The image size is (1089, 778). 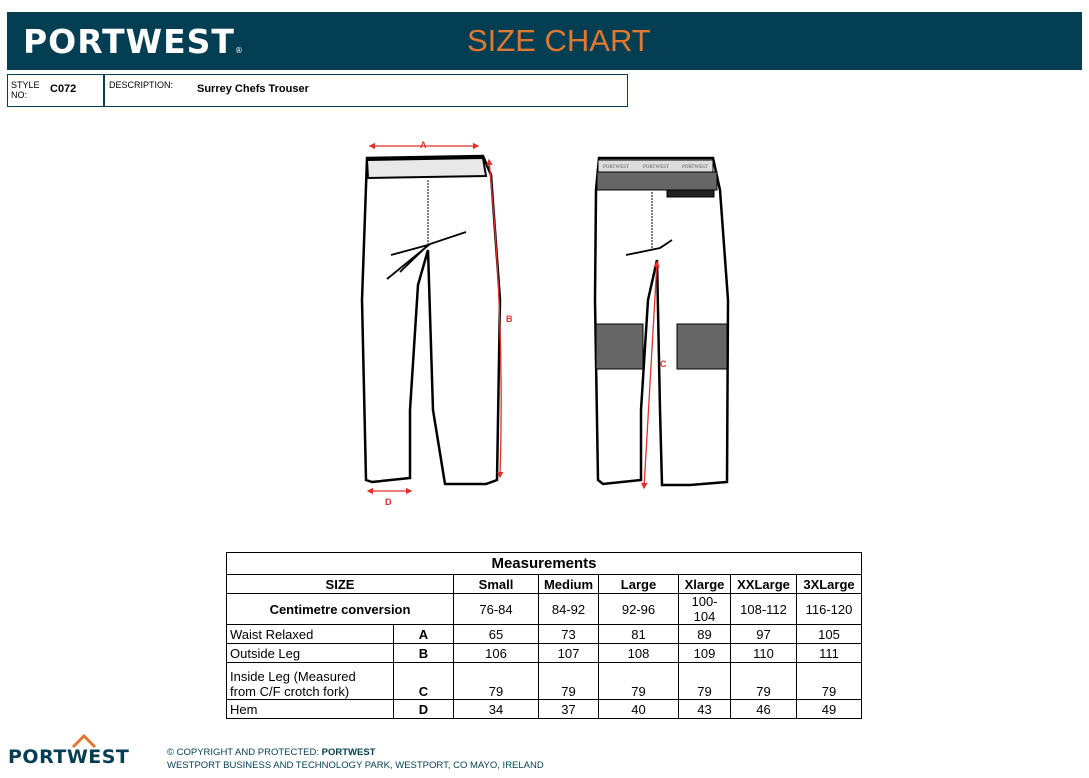 What do you see at coordinates (431, 320) in the screenshot?
I see `front-view-trouser` at bounding box center [431, 320].